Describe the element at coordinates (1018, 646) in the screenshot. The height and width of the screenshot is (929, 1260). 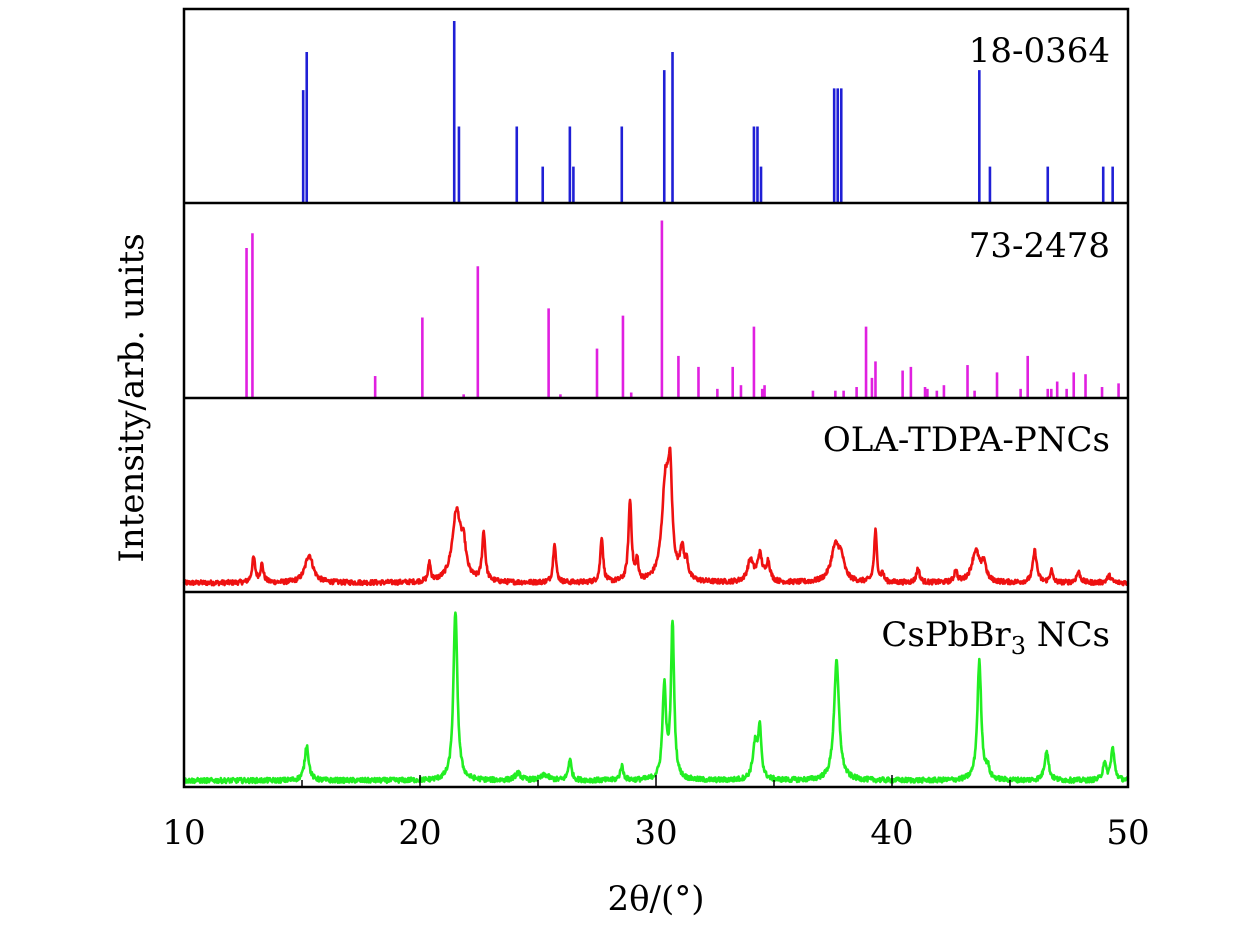
I see `panel-label-cspbbr3-subscript: 3` at that location.